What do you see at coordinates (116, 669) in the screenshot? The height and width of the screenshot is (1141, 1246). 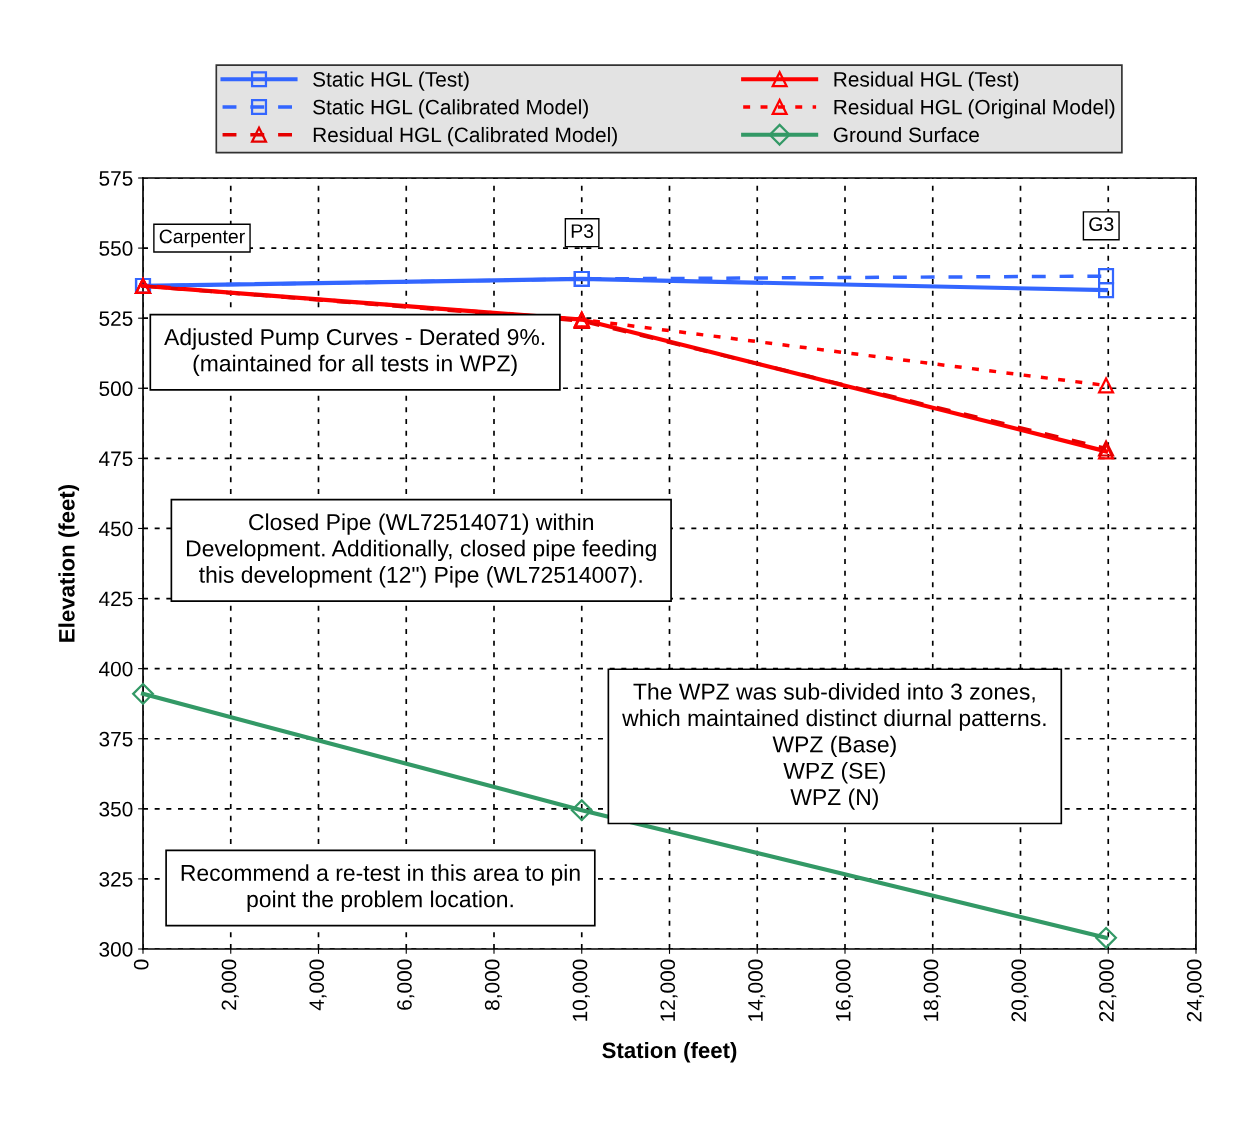 I see `y-tick-label: 400` at bounding box center [116, 669].